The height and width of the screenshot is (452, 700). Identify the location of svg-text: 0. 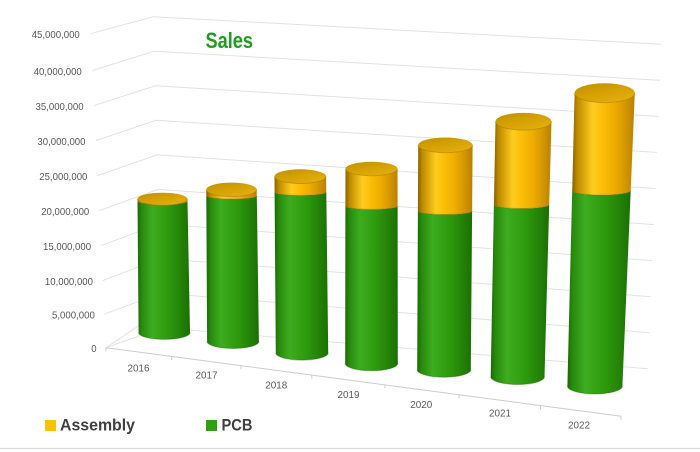
(93, 349).